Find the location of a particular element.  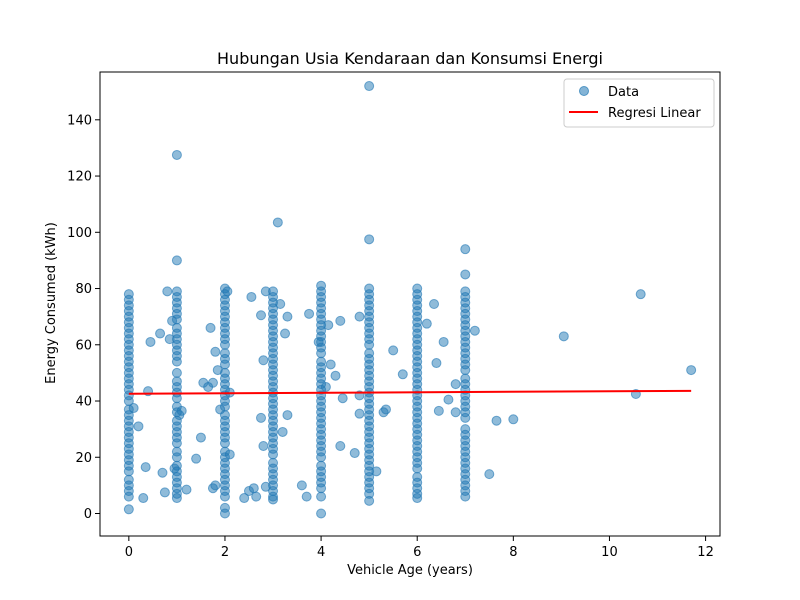

legend: Data Regresi Linear is located at coordinates (639, 103).